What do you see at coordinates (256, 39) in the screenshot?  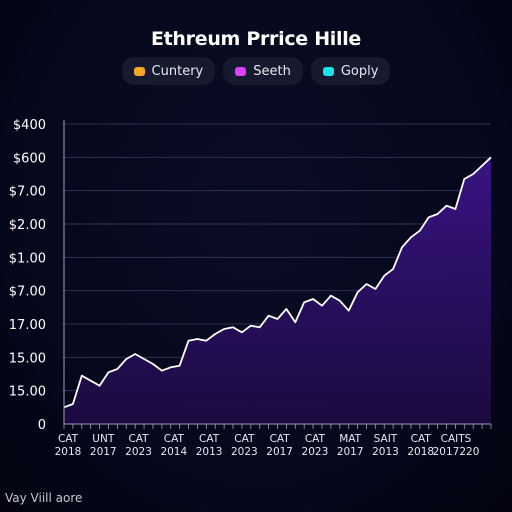 I see `chart-title: Ethreum Prrice Hille` at bounding box center [256, 39].